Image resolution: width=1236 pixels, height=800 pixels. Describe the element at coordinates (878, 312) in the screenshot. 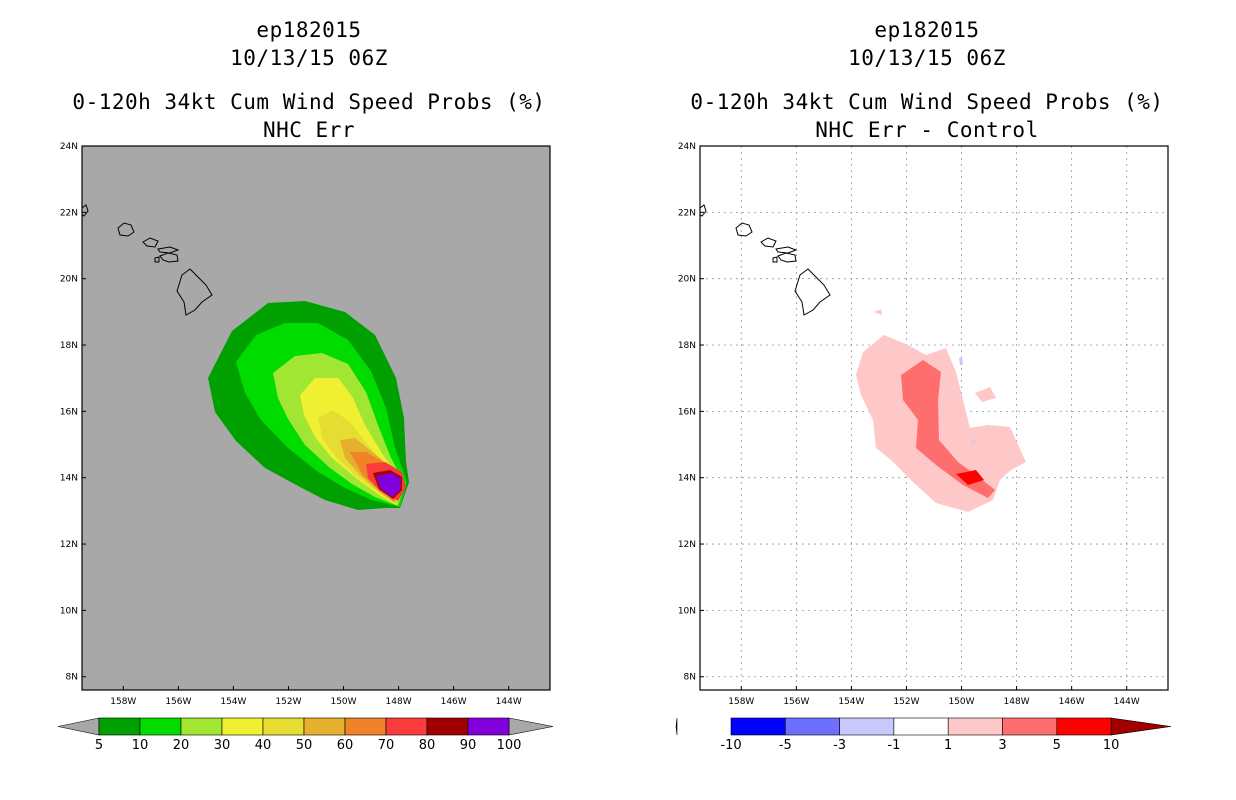

I see `contour-plus-1-dot` at that location.